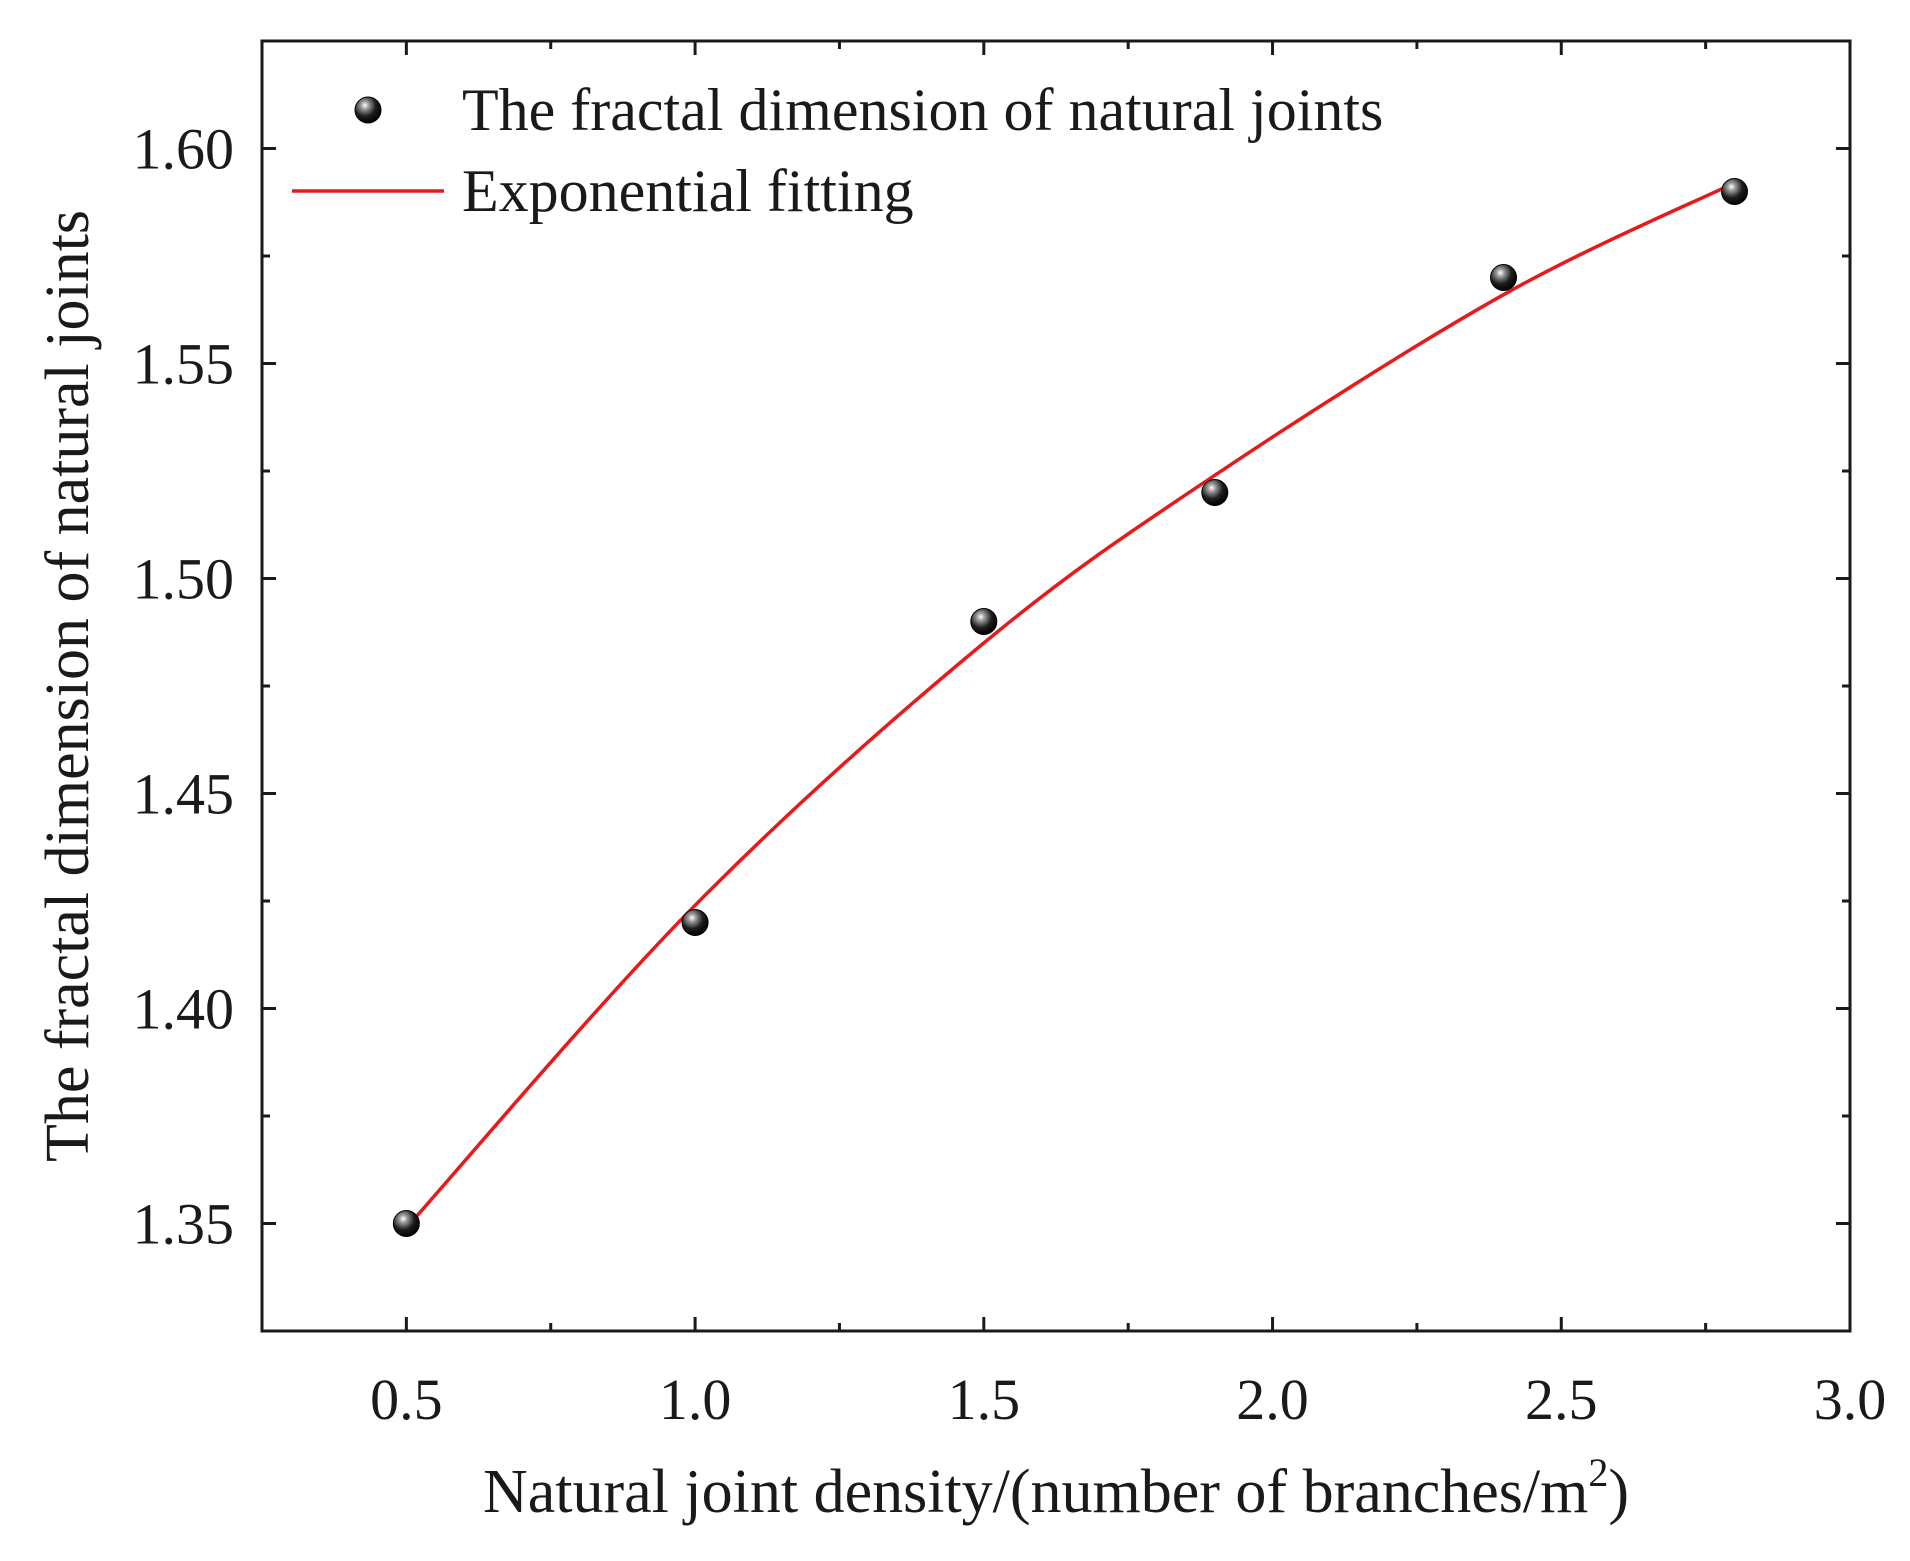 The height and width of the screenshot is (1561, 1910). I want to click on x-tick-label: 2.5, so click(1561, 1399).